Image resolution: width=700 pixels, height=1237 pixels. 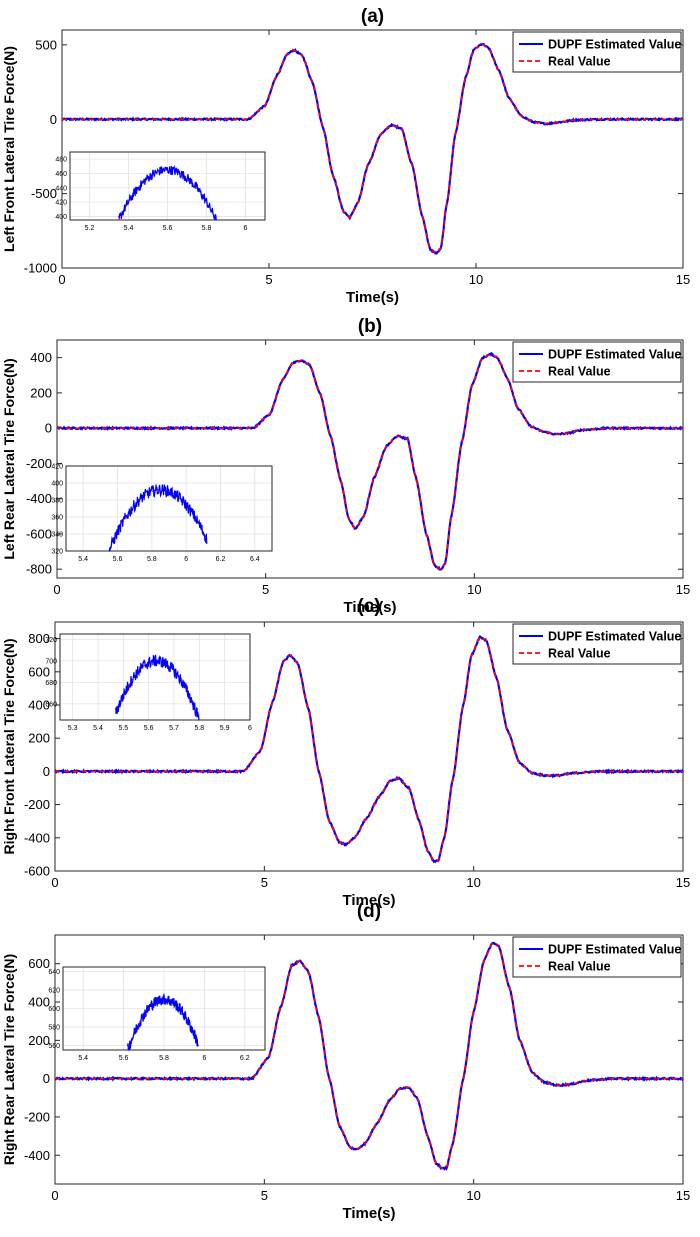 What do you see at coordinates (9, 149) in the screenshot?
I see `y-axis-label: Left Front Lateral Tire Force(N)` at bounding box center [9, 149].